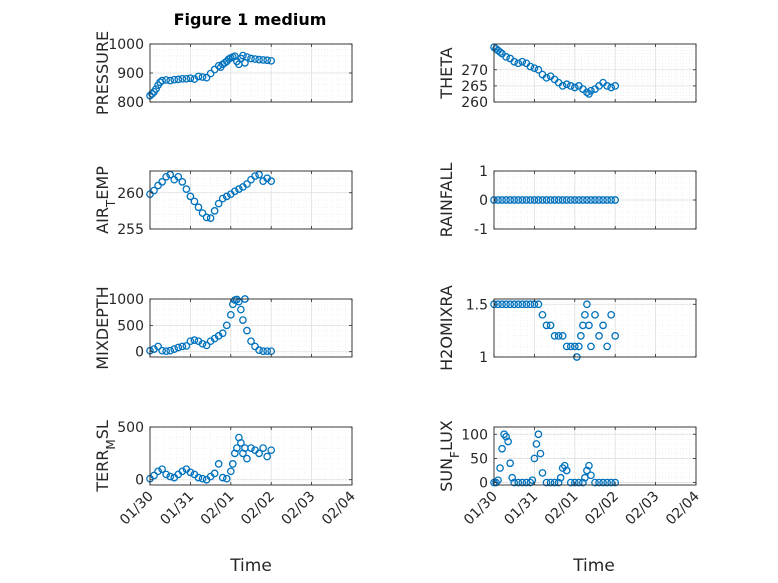  I want to click on y-axis-label: RAINFALL, so click(446, 200).